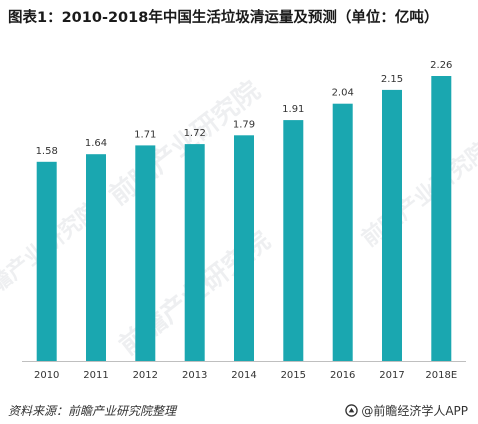  Describe the element at coordinates (293, 109) in the screenshot. I see `value-label-2015: 1.91` at that location.